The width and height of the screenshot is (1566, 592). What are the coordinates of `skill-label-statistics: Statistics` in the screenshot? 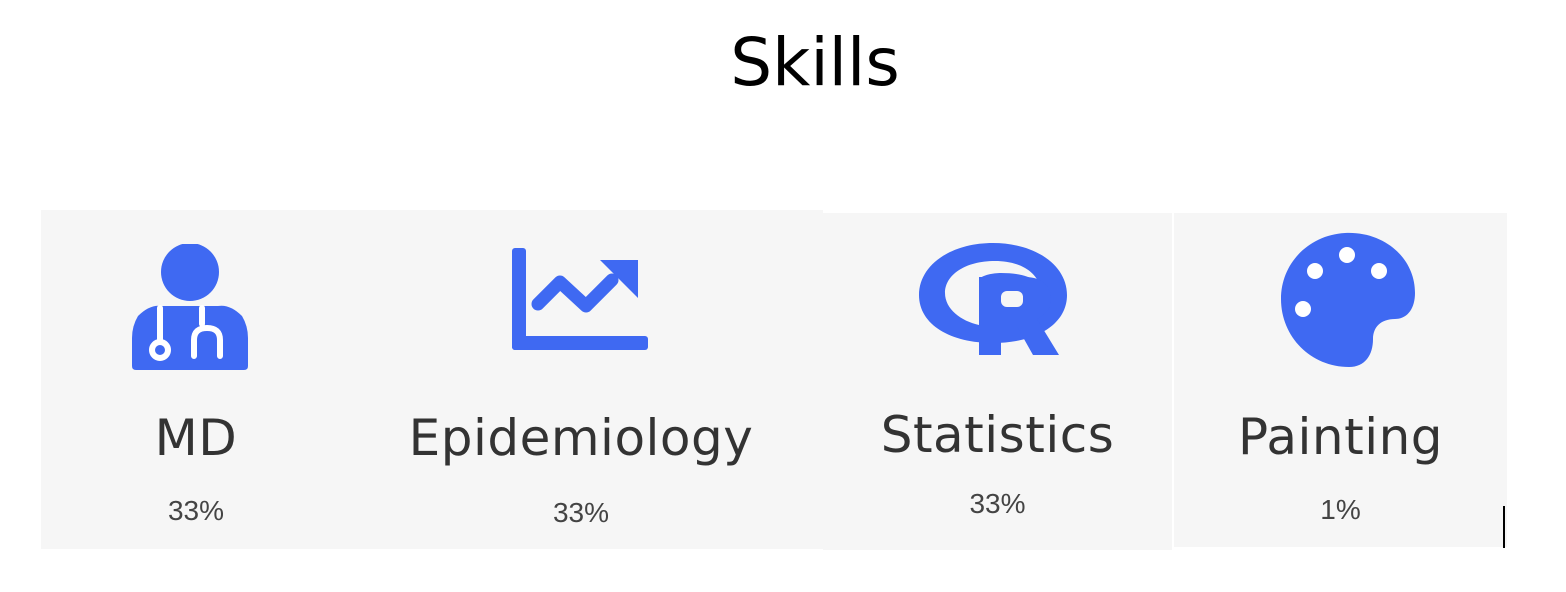 It's located at (997, 435).